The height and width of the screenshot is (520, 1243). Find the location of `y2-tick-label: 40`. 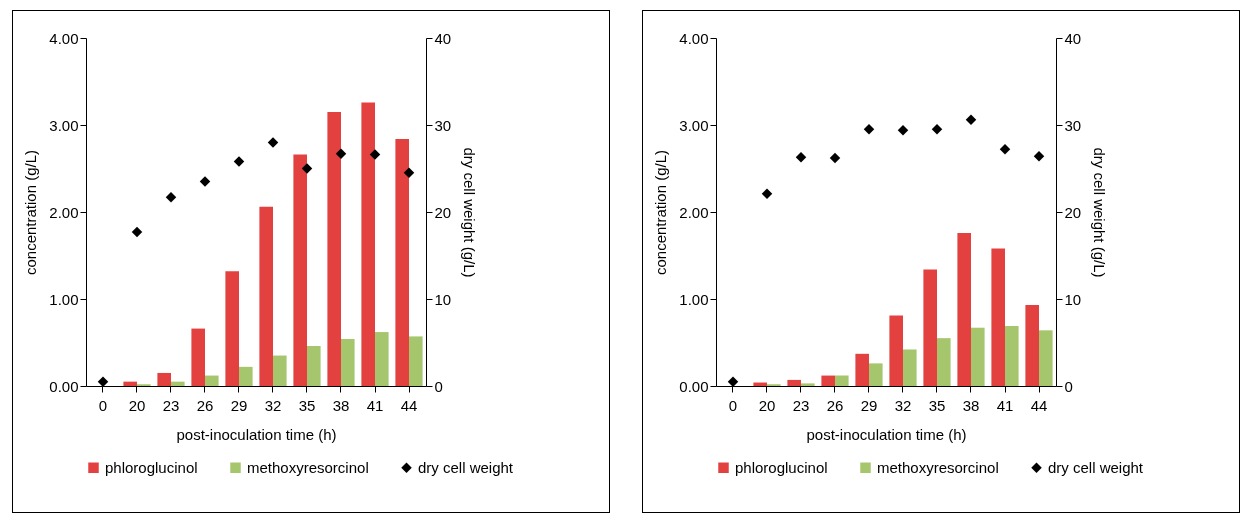

y2-tick-label: 40 is located at coordinates (443, 38).